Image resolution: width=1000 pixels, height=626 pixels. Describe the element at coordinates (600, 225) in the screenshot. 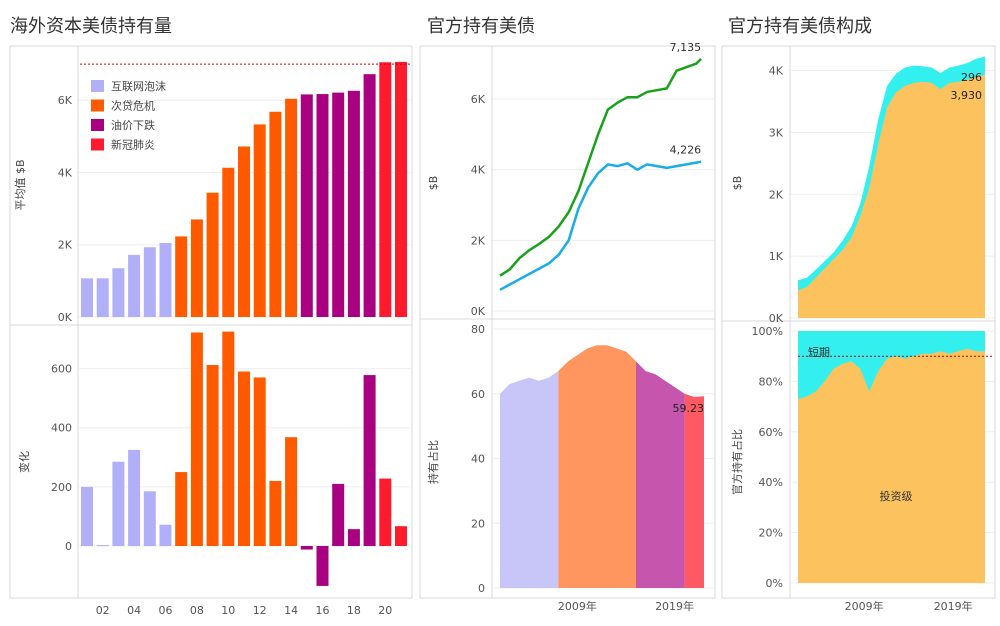

I see `official-holdings-line` at that location.